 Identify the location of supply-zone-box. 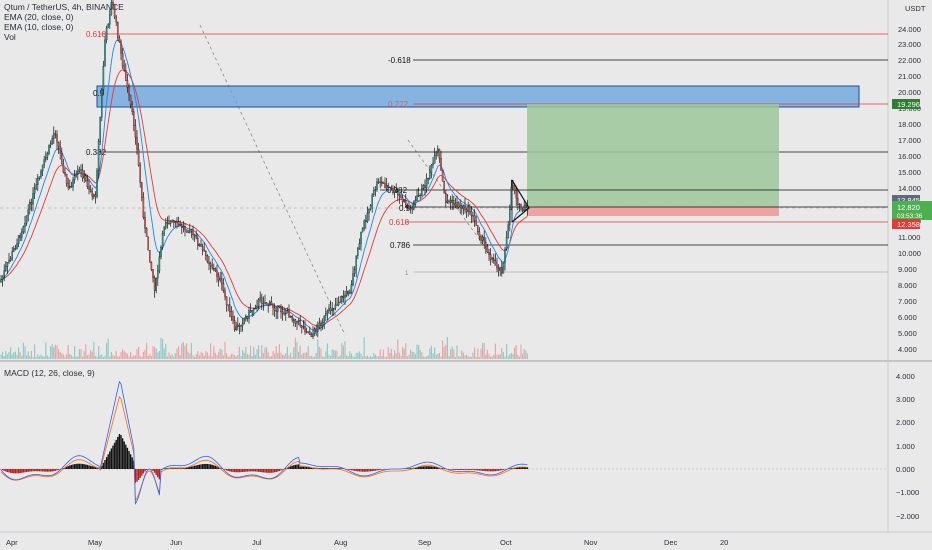
(478, 96).